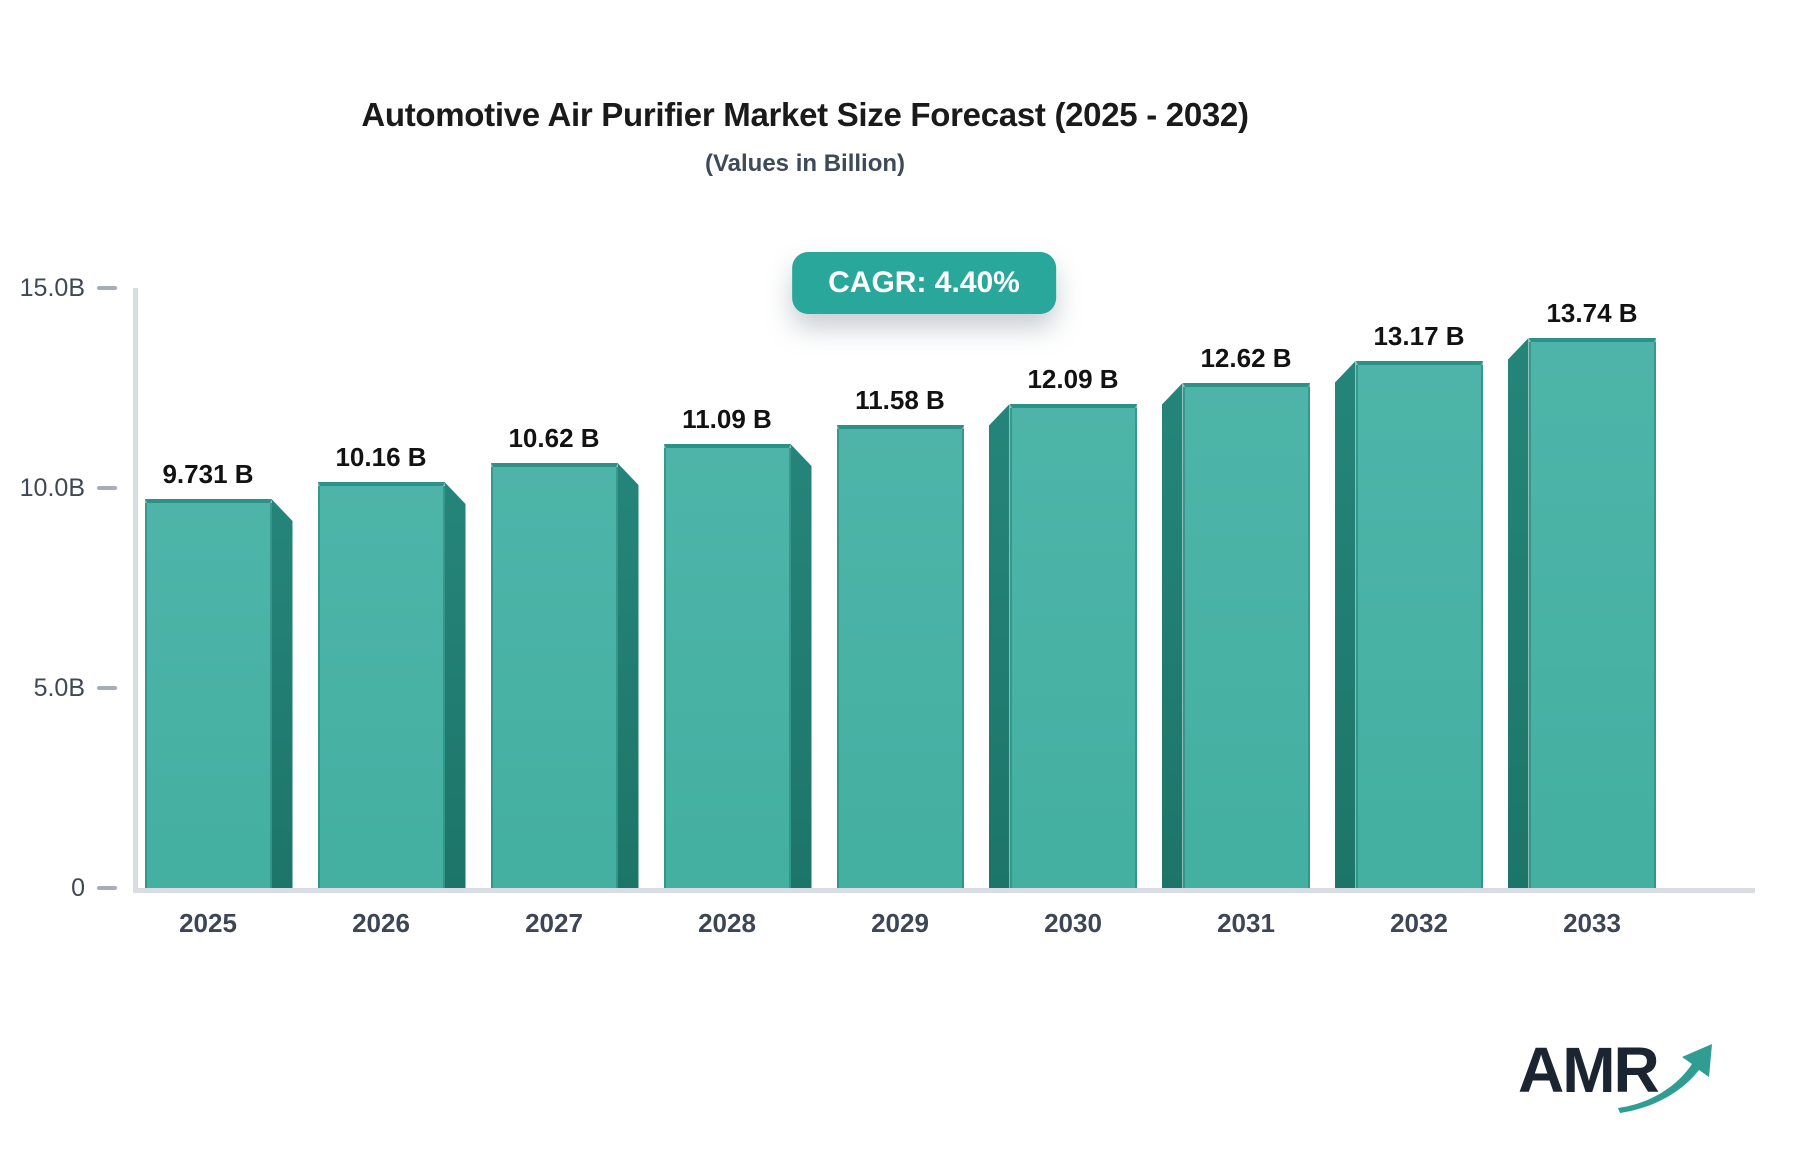 The width and height of the screenshot is (1800, 1156). I want to click on bar-value-label-2033: 13.74 B, so click(1592, 313).